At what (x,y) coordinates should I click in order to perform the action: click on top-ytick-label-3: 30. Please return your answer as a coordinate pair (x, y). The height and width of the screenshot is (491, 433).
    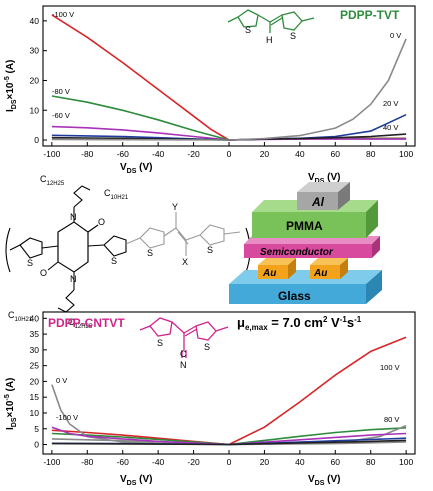
    Looking at the image, I should click on (35, 51).